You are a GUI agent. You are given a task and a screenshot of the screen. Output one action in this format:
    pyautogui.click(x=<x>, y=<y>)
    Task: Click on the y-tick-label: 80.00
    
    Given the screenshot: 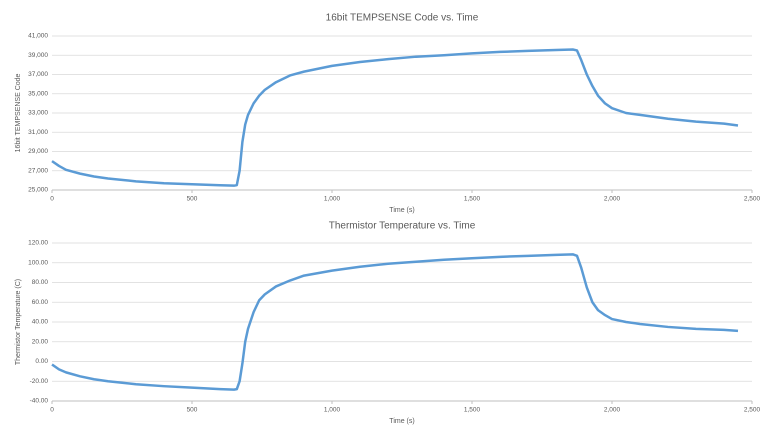 What is the action you would take?
    pyautogui.click(x=40, y=282)
    